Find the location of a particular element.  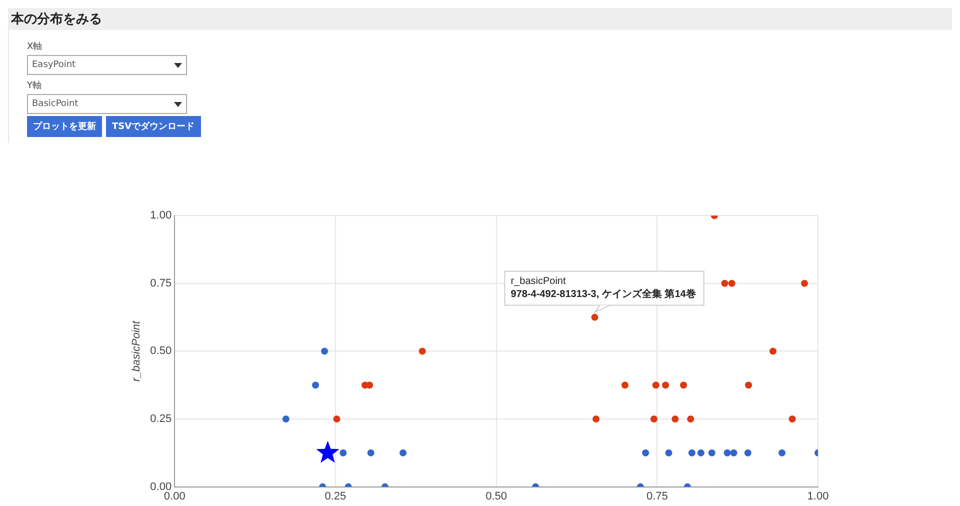

text: プロットを更新 is located at coordinates (64, 126).